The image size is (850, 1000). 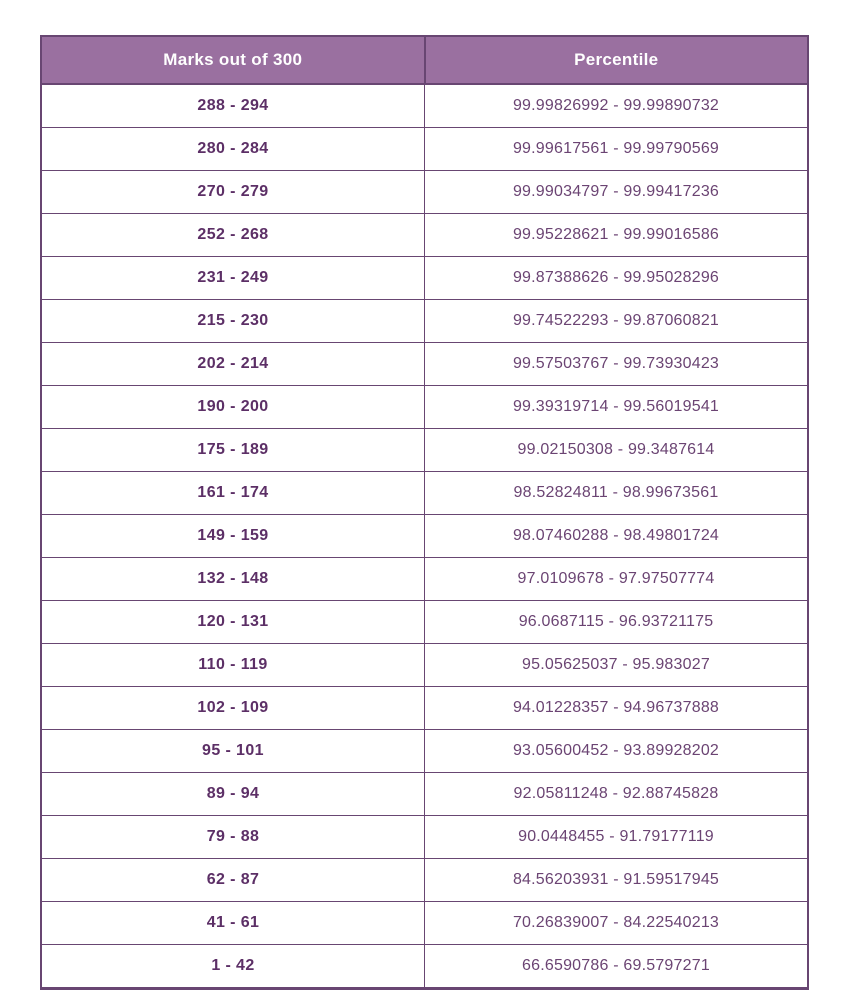 I want to click on table-row: 102 - 109 94.01228357 - 94.96737888, so click(x=424, y=708).